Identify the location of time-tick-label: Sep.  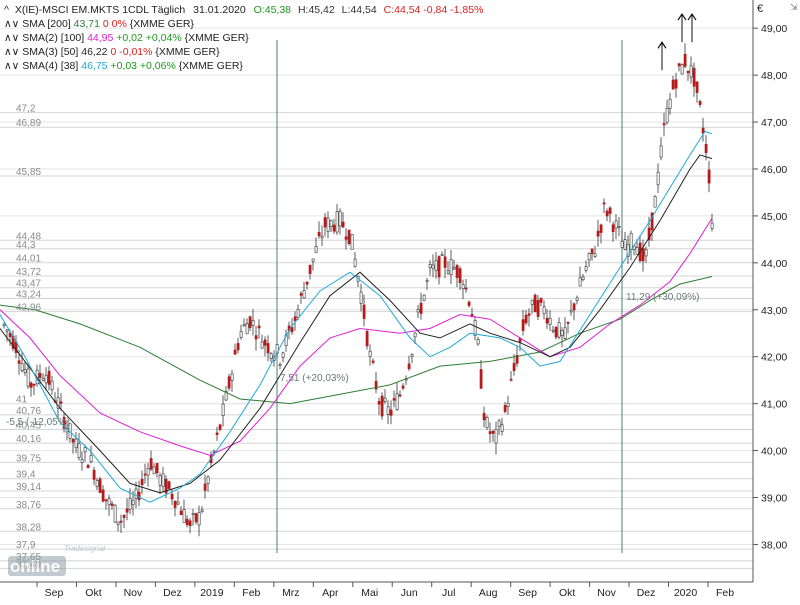
(527, 593).